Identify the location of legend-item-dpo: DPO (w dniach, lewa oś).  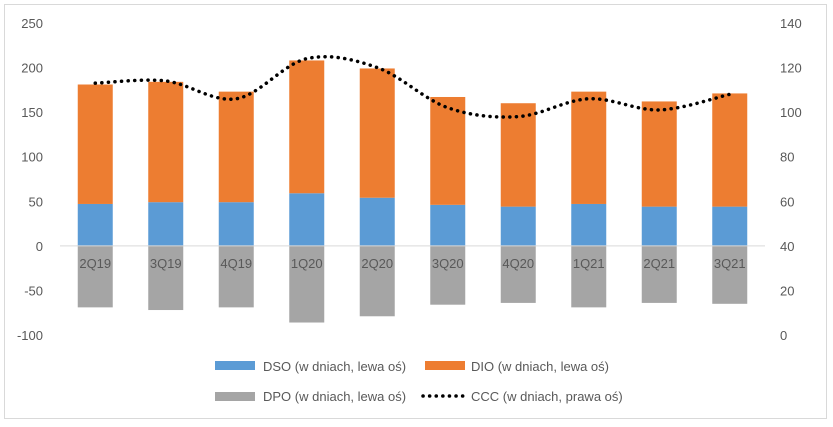
(310, 396).